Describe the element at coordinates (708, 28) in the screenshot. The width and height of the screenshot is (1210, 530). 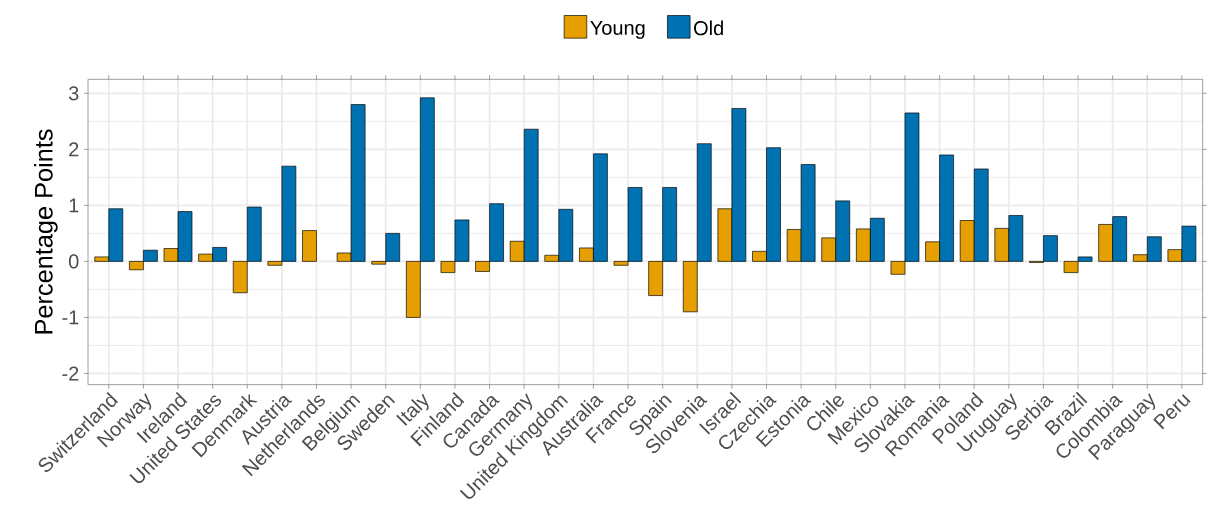
I see `legend-label: Old` at that location.